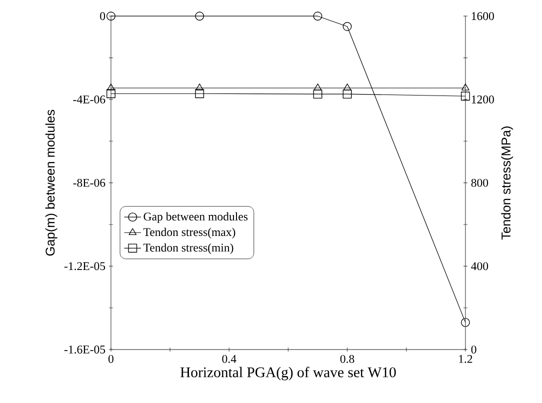  I want to click on y2-tick-label: 1600, so click(483, 16).